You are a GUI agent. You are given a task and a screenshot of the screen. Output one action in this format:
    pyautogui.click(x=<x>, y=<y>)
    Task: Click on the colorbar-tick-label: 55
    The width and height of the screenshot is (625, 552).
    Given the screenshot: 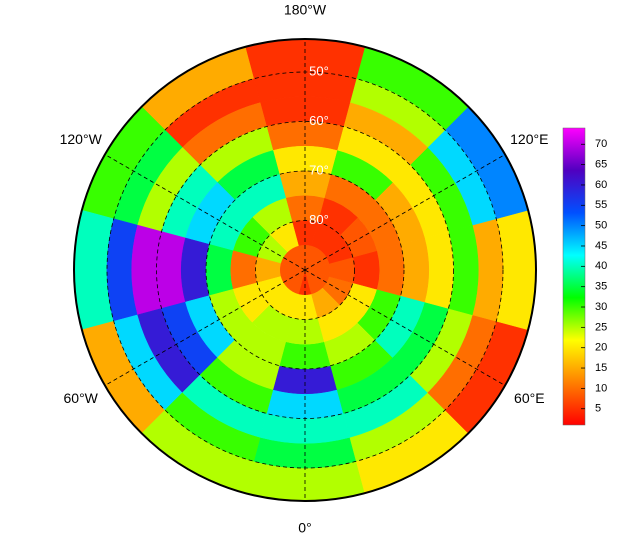 What is the action you would take?
    pyautogui.click(x=601, y=205)
    